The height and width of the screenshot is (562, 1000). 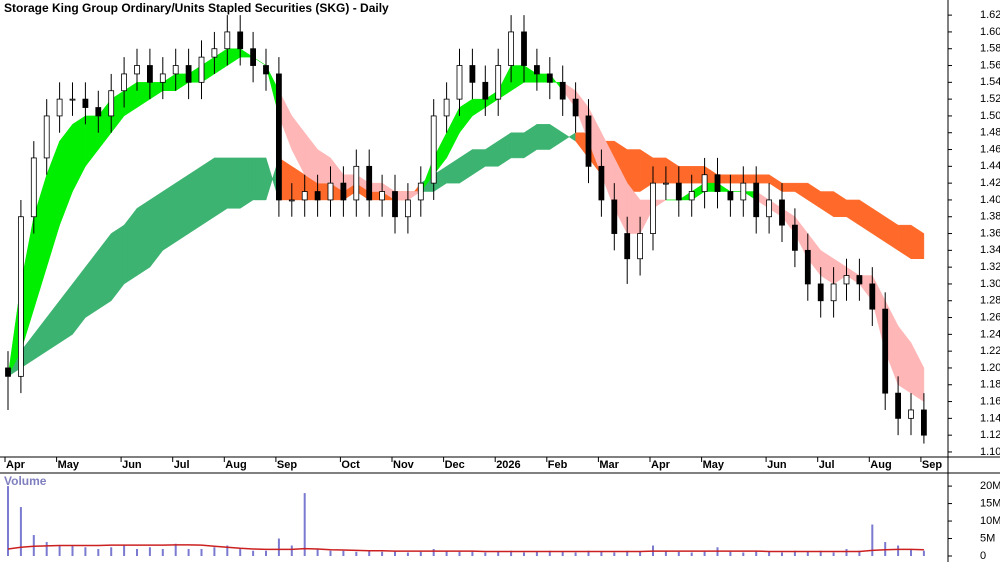 I want to click on y-tick-label: 1.40, so click(x=990, y=200).